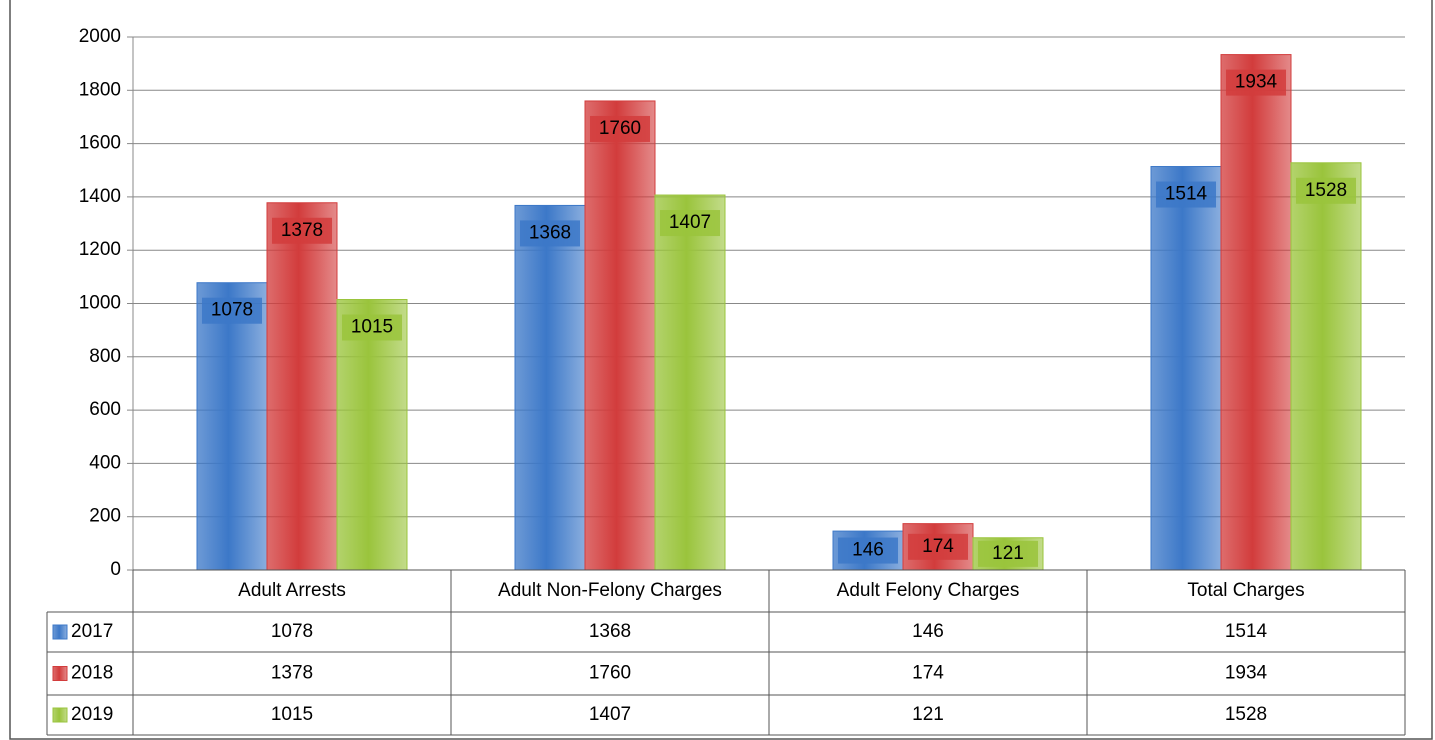  I want to click on y-tick-label: 0, so click(115, 569).